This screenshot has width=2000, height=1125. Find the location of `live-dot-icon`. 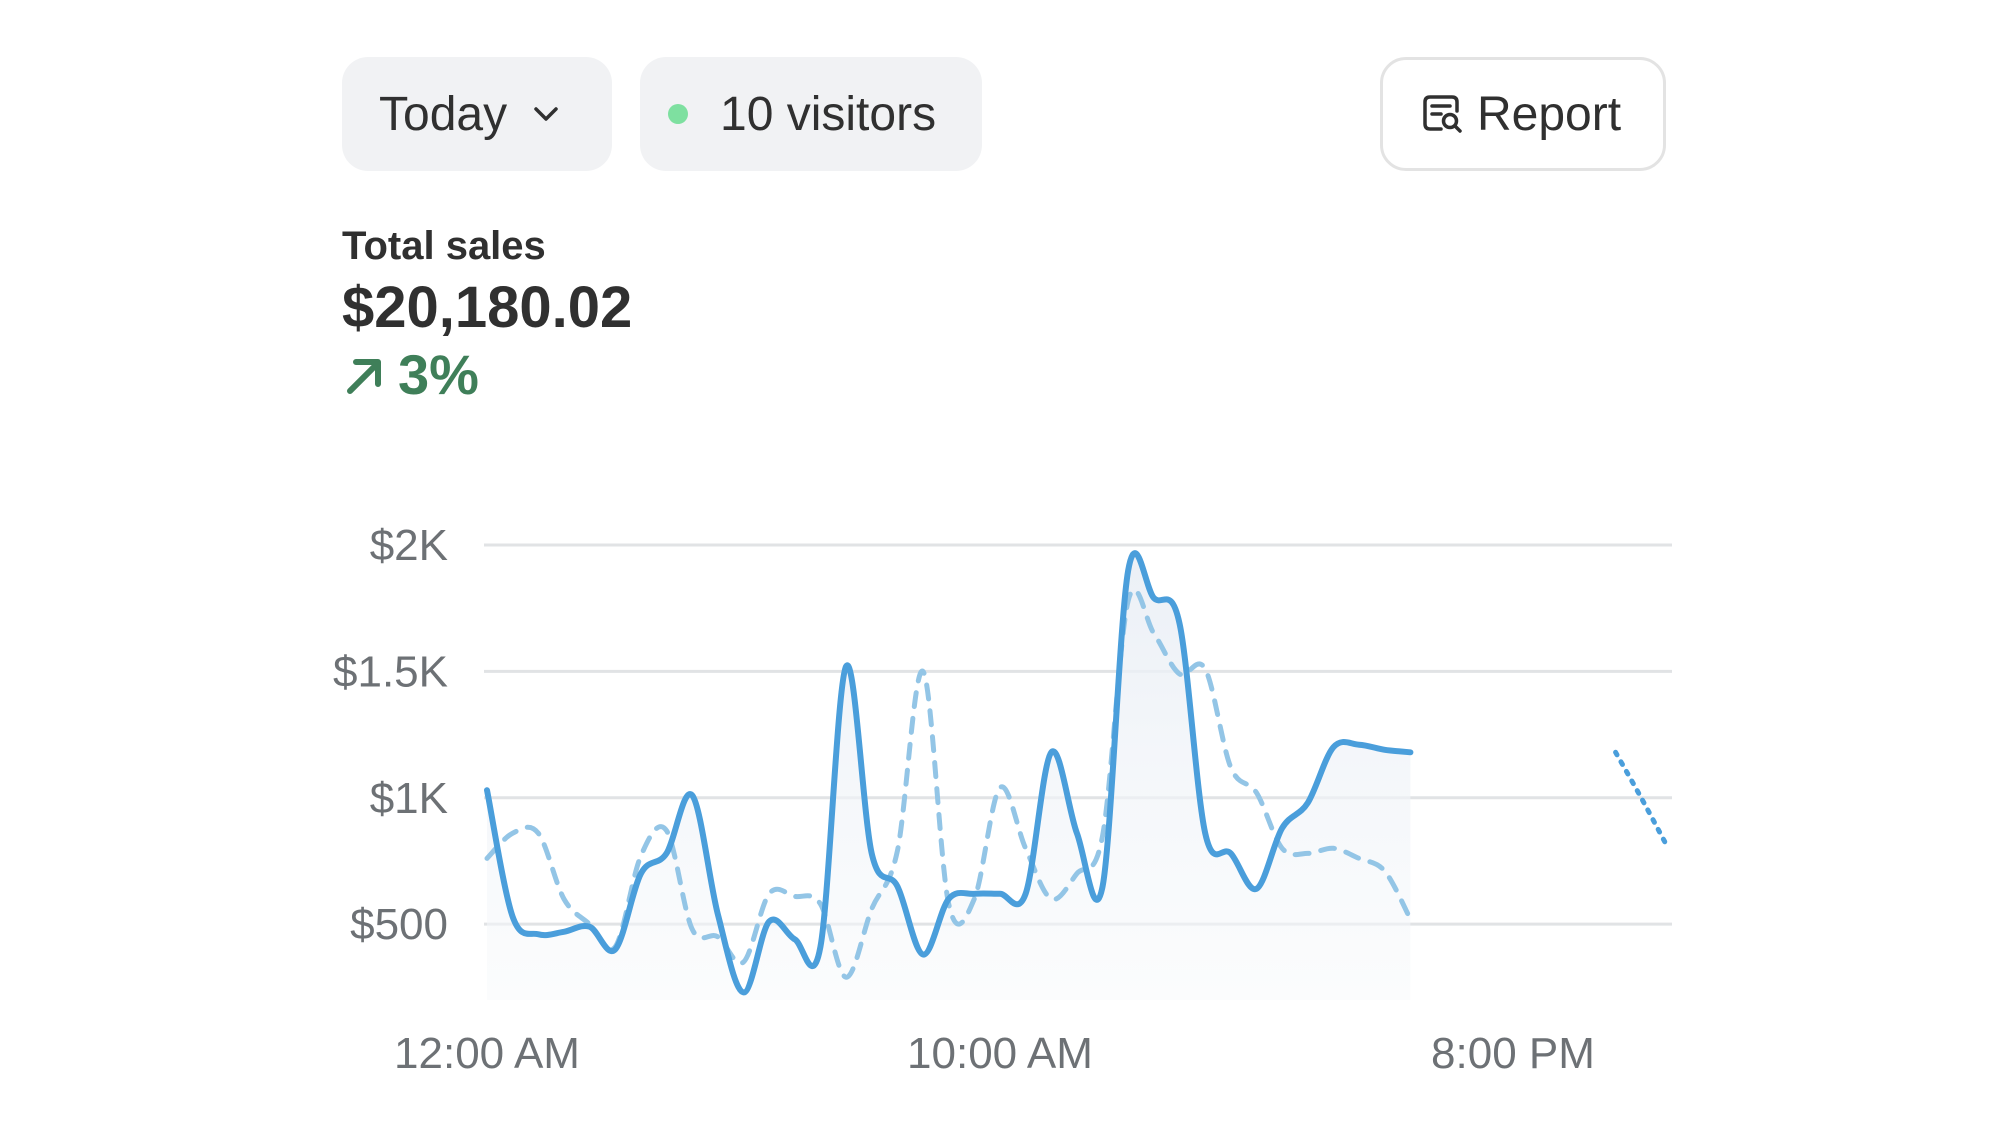

live-dot-icon is located at coordinates (678, 114).